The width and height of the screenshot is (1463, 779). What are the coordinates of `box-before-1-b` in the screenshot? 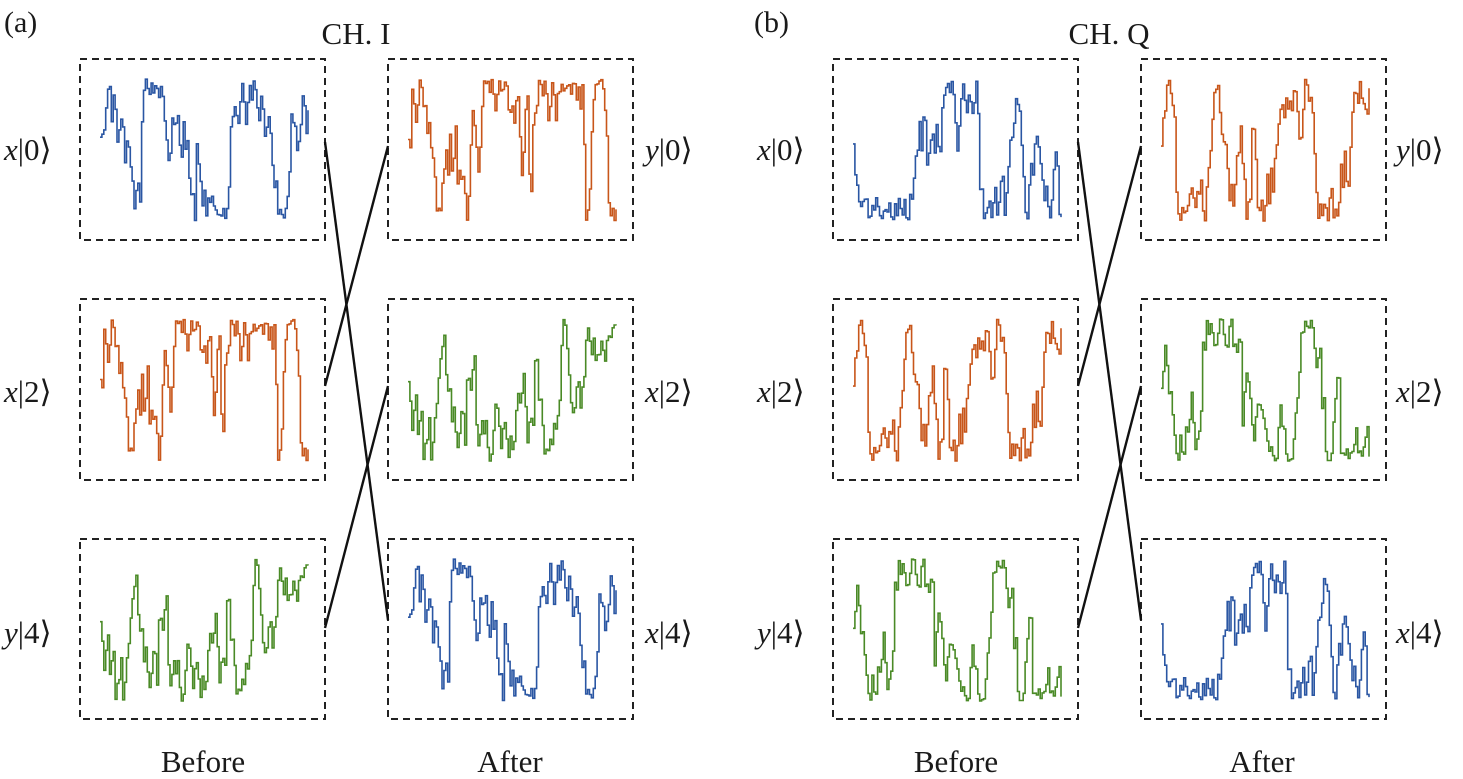 It's located at (955, 149).